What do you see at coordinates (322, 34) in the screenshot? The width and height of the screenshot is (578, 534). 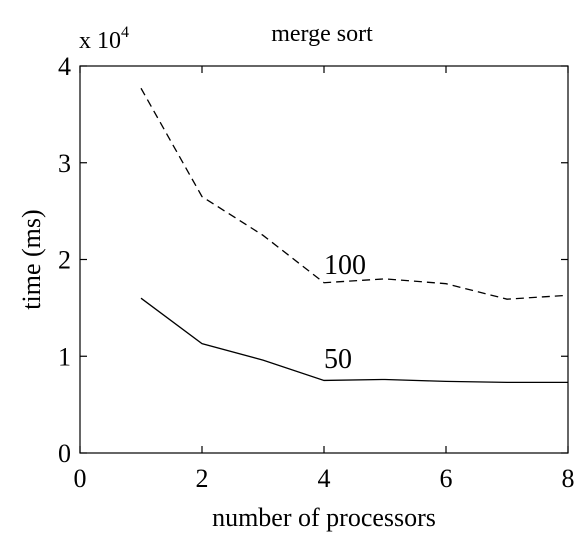 I see `chart-title: merge sort` at bounding box center [322, 34].